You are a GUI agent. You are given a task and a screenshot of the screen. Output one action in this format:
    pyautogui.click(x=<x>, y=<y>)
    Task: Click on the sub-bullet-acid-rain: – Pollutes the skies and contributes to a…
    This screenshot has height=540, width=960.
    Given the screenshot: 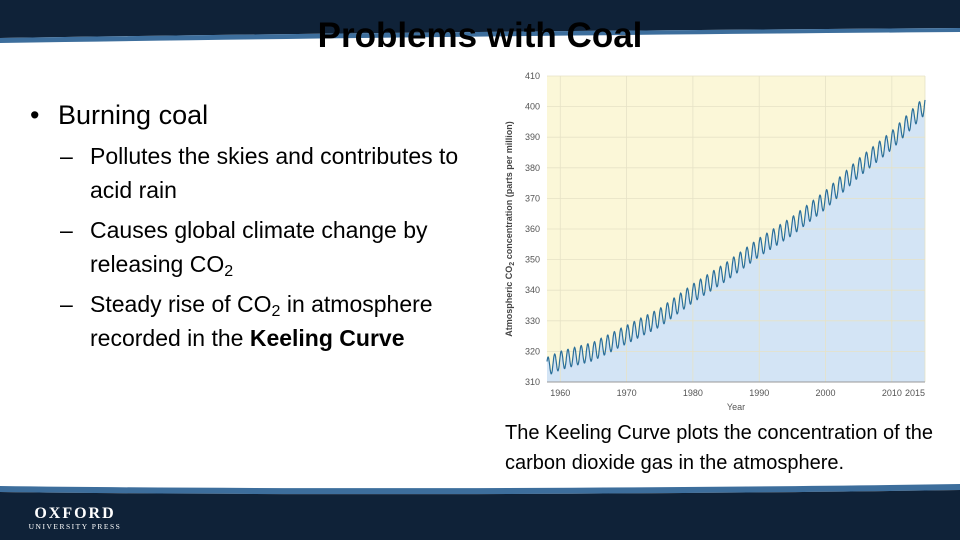 What is the action you would take?
    pyautogui.click(x=270, y=173)
    